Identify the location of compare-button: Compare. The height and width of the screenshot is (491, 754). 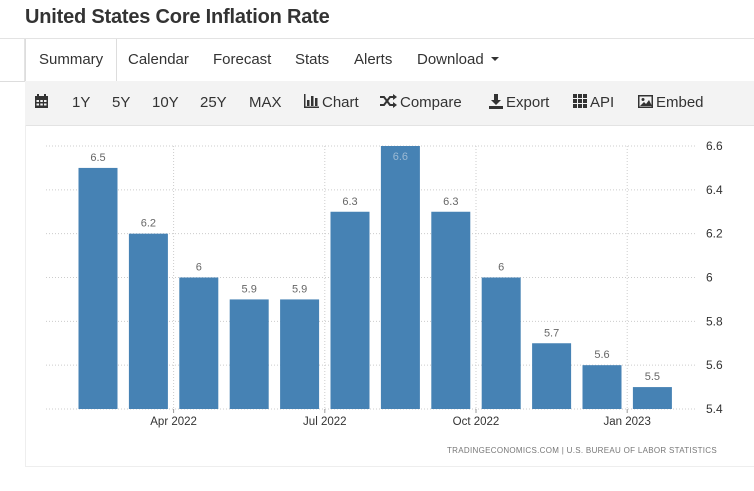
(421, 103).